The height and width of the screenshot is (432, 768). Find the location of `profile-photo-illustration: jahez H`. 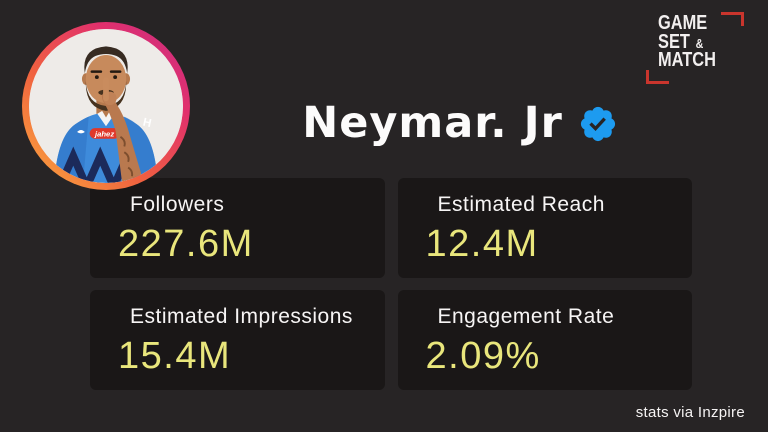

profile-photo-illustration: jahez H is located at coordinates (106, 106).